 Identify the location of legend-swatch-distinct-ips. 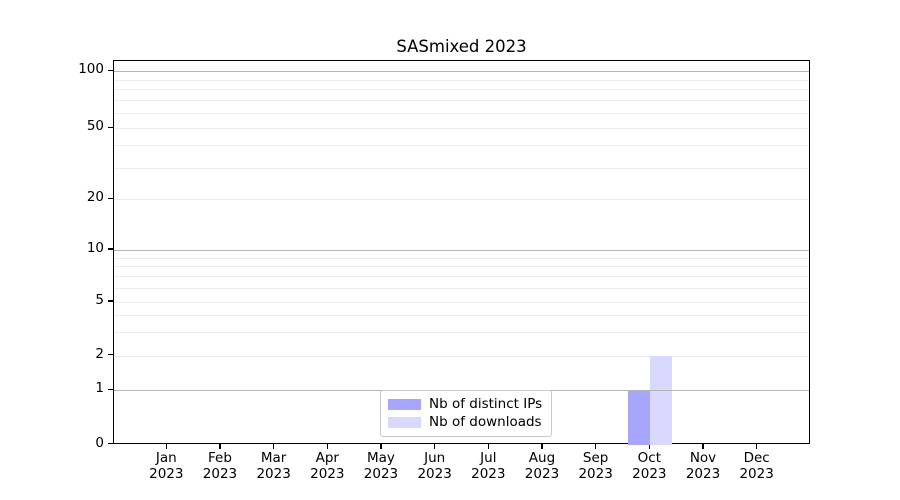
(404, 404).